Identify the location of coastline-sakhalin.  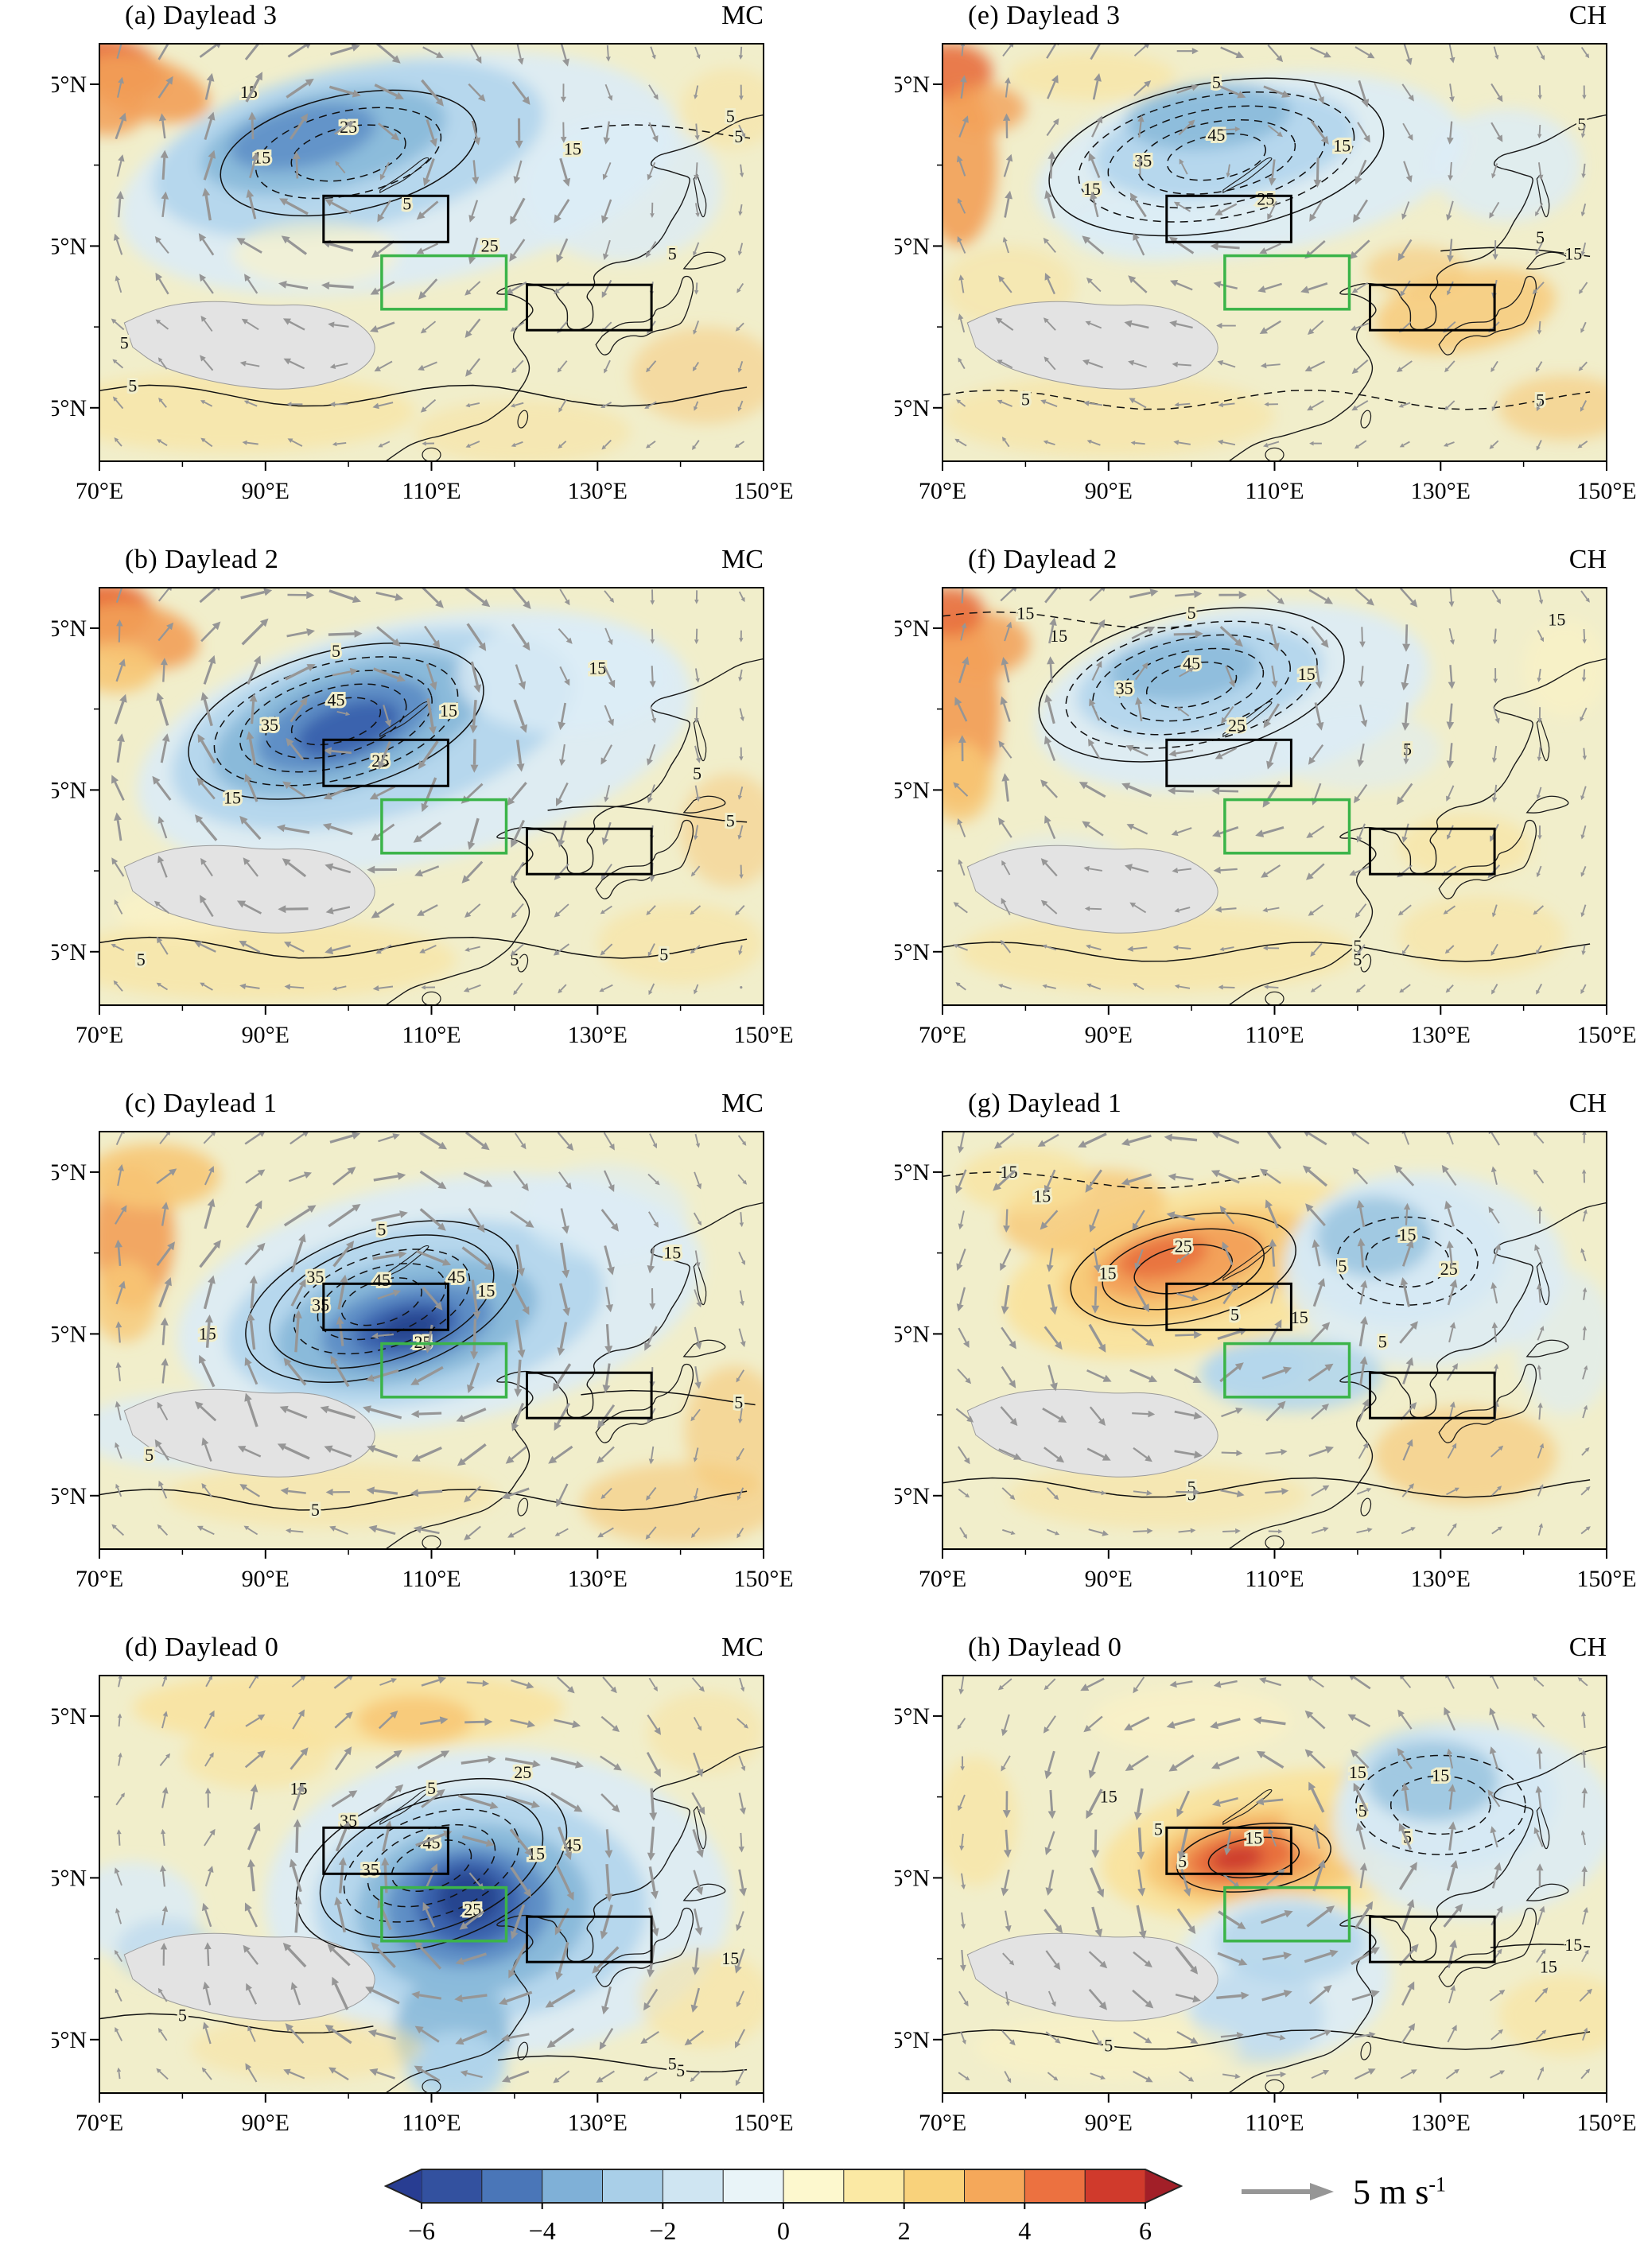
(700, 739).